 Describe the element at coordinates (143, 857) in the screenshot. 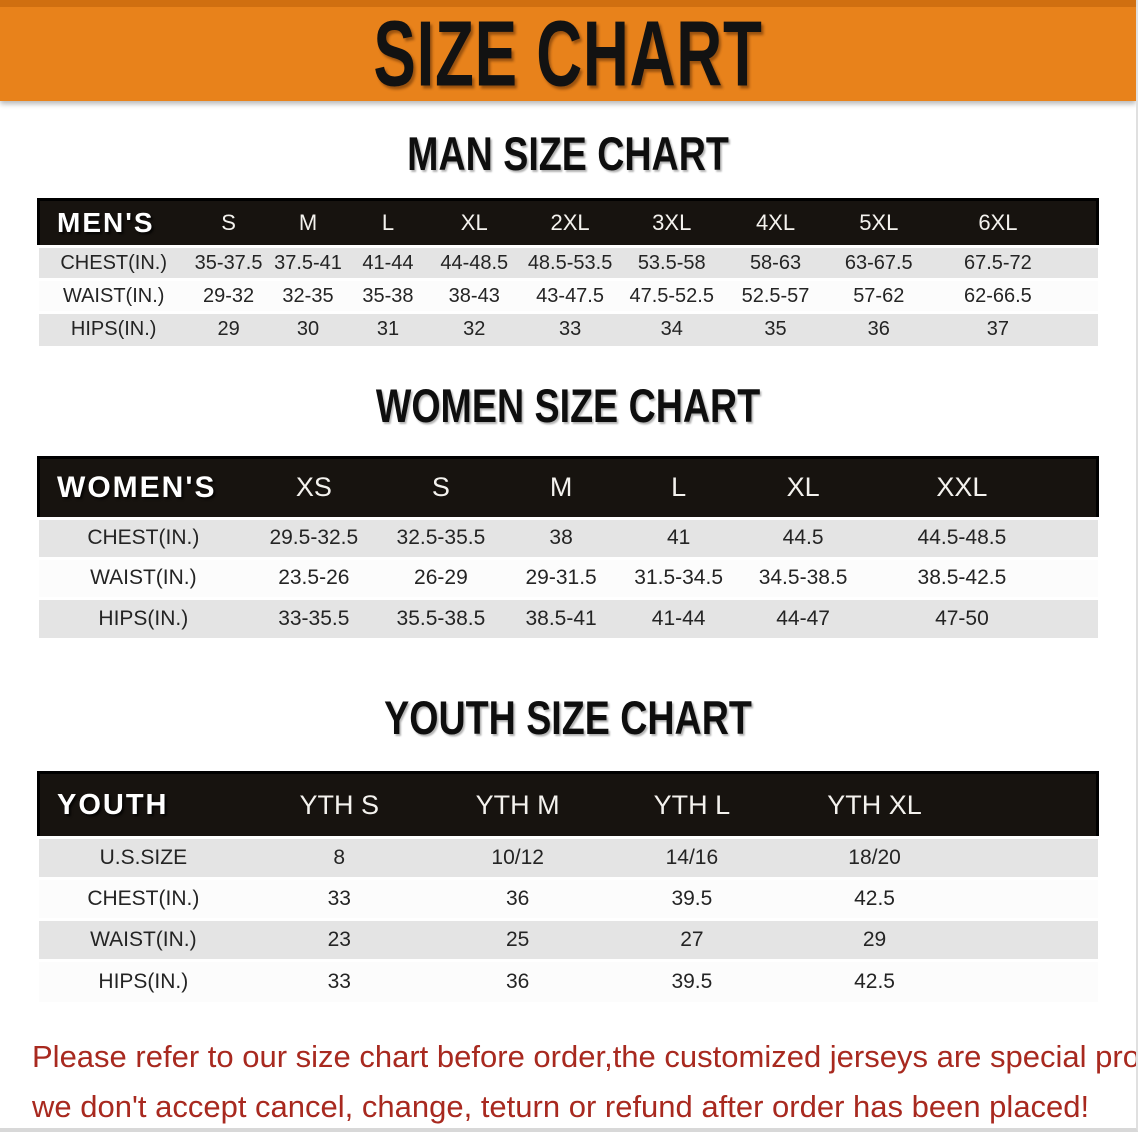

I see `row-label: U.S.SIZE` at that location.